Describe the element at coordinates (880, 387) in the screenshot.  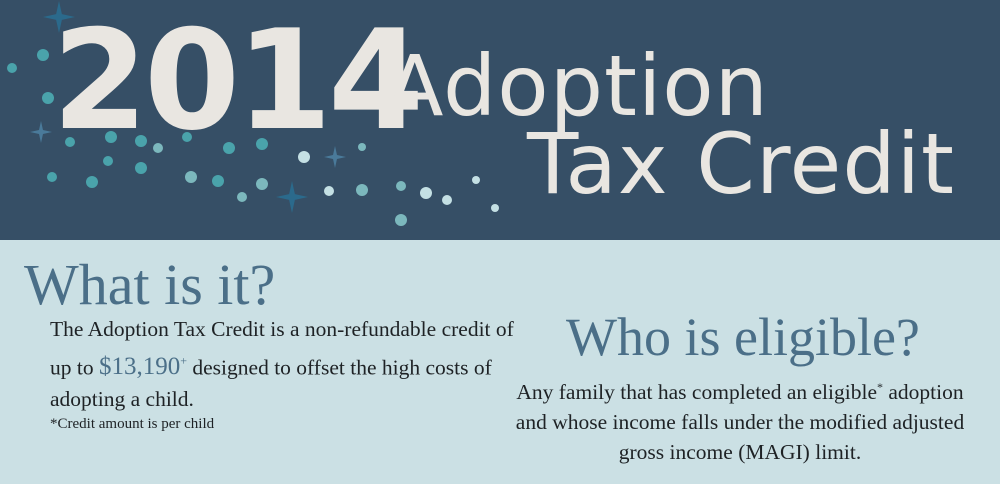
I see `who-mark: *` at that location.